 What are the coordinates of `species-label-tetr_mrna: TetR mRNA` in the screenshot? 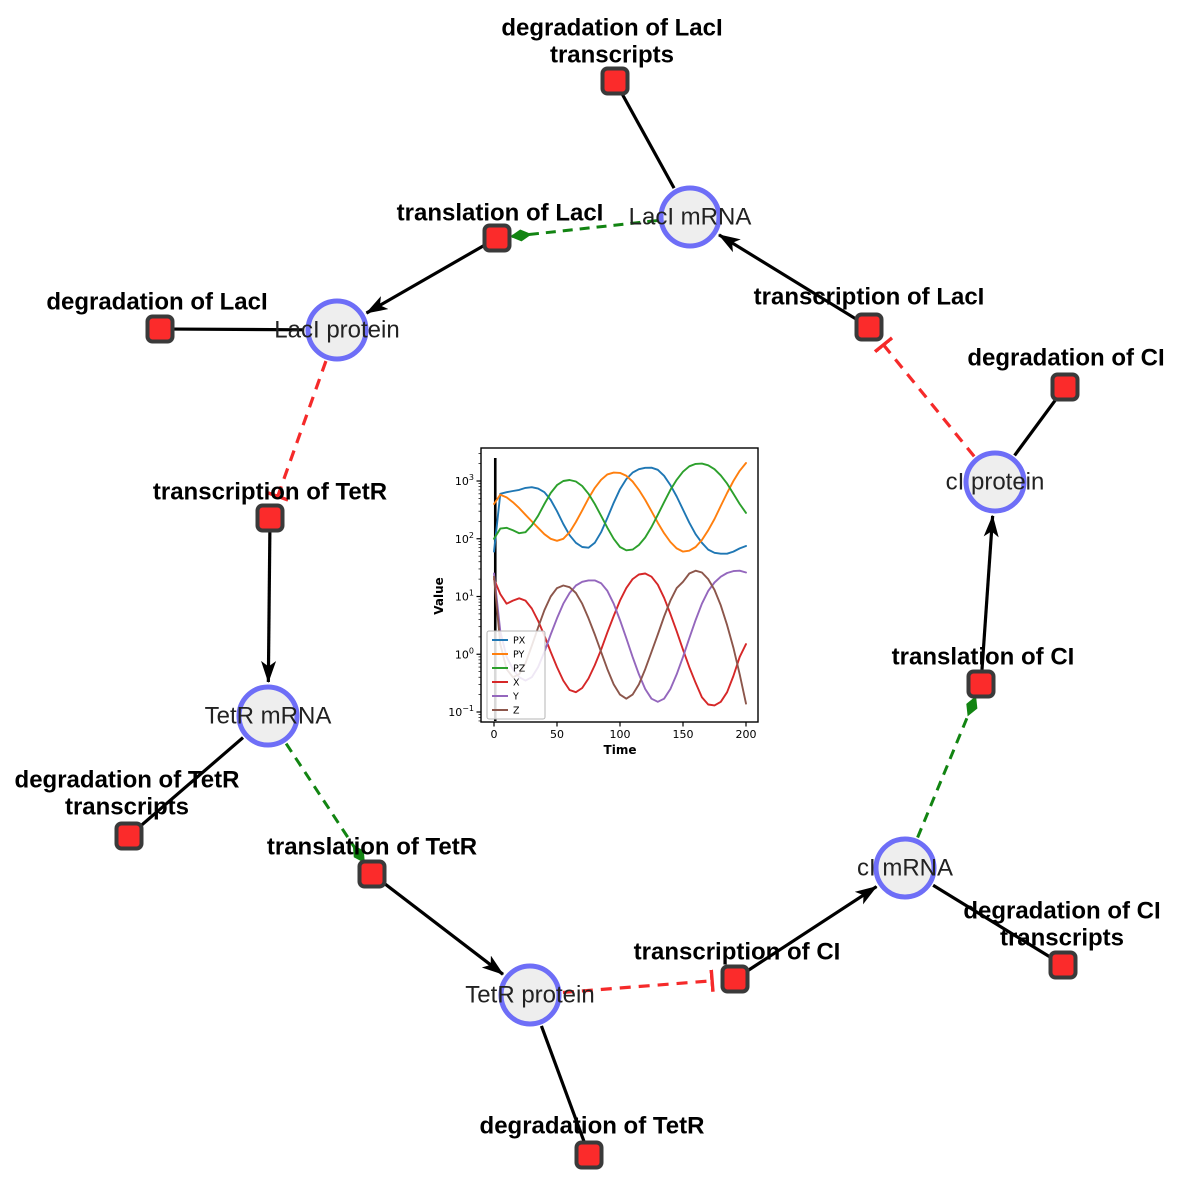 It's located at (268, 716).